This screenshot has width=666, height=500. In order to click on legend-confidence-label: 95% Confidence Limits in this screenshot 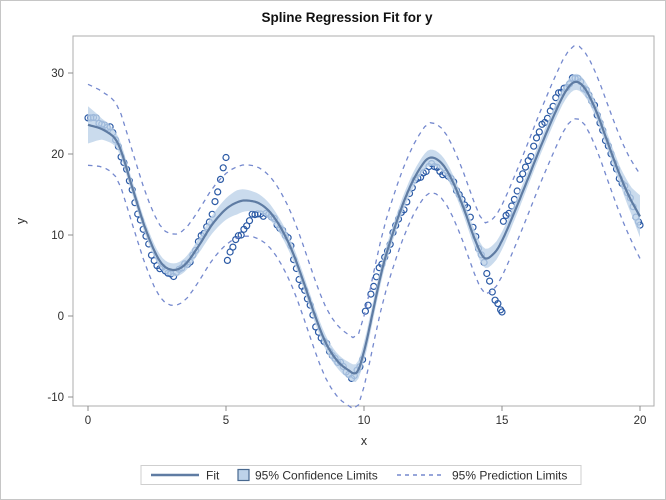, I will do `click(316, 476)`.